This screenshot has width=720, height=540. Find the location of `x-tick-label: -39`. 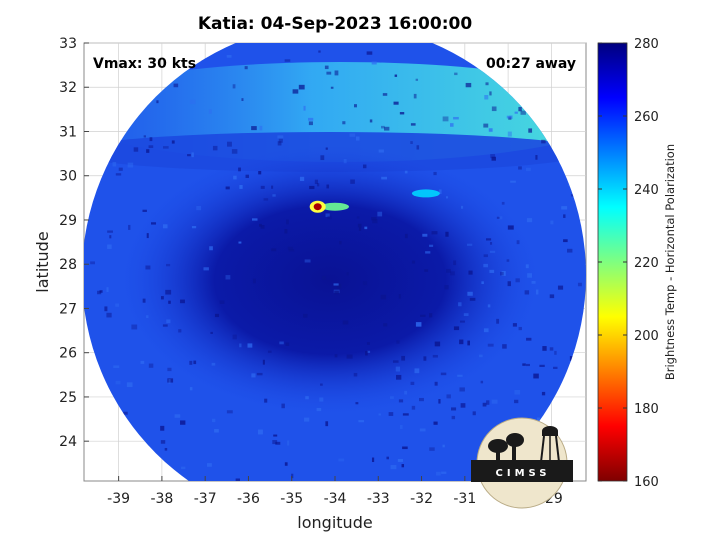

x-tick-label: -39 is located at coordinates (118, 499).